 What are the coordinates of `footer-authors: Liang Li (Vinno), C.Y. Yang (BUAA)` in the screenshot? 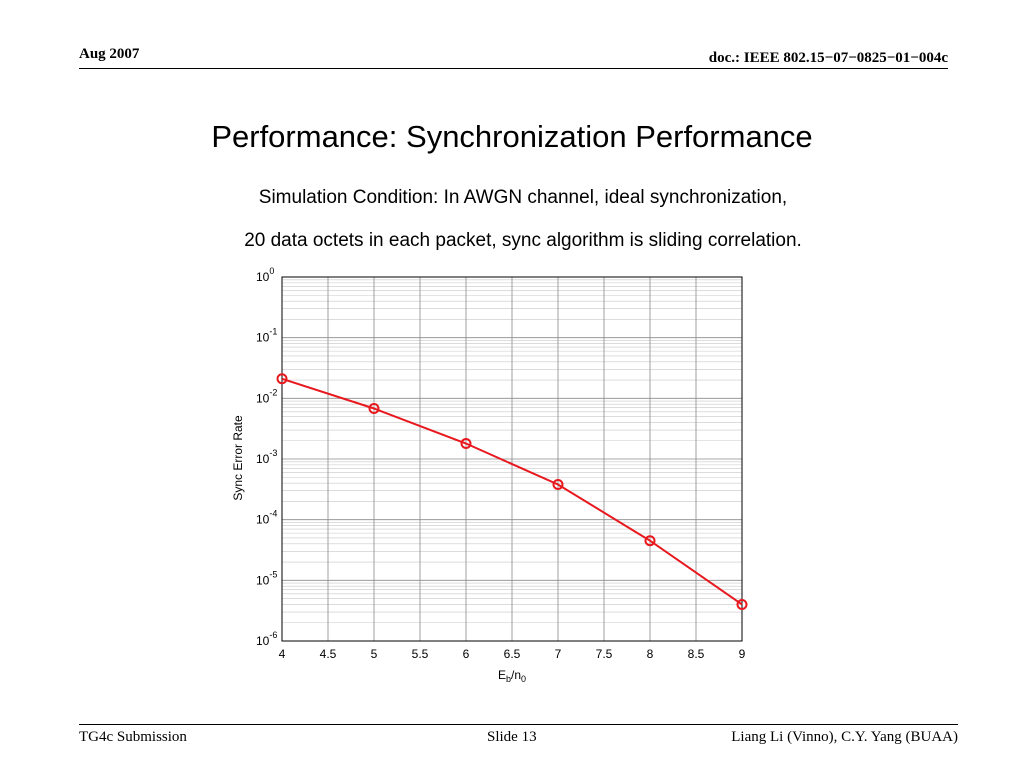 It's located at (844, 737).